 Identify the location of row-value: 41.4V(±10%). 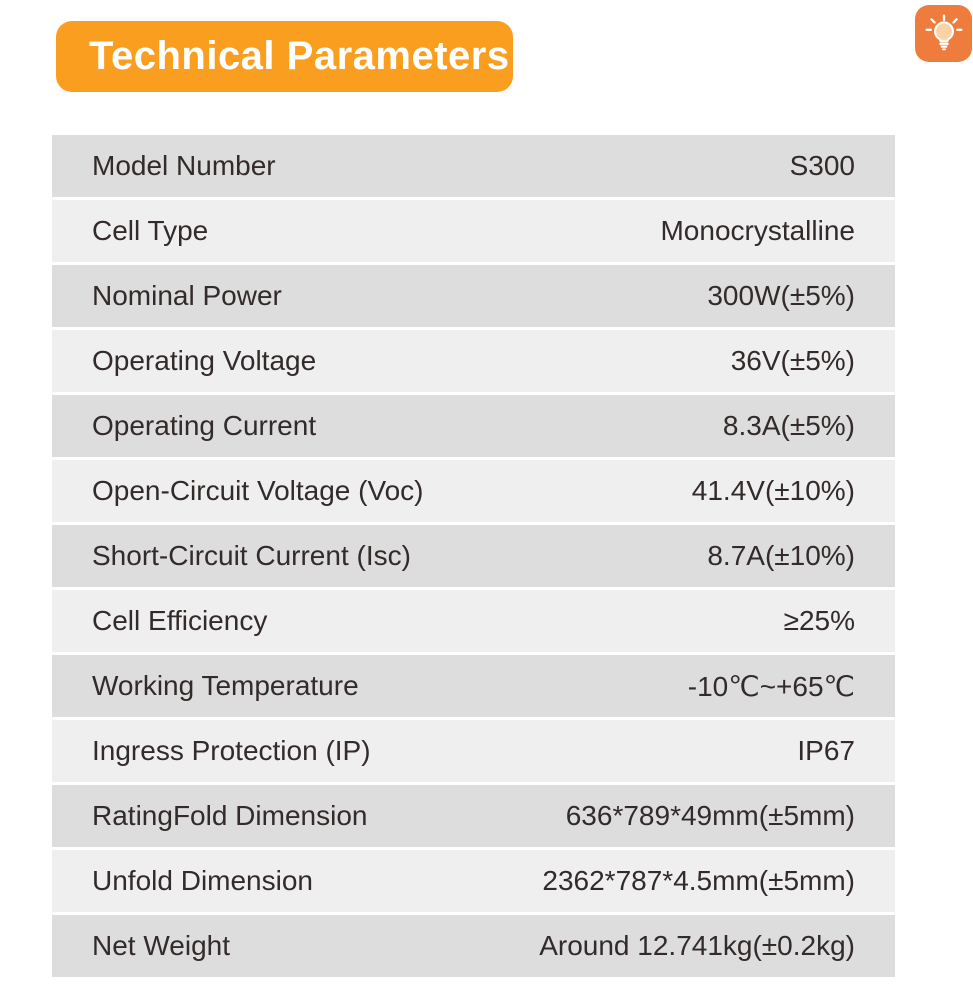
(773, 490).